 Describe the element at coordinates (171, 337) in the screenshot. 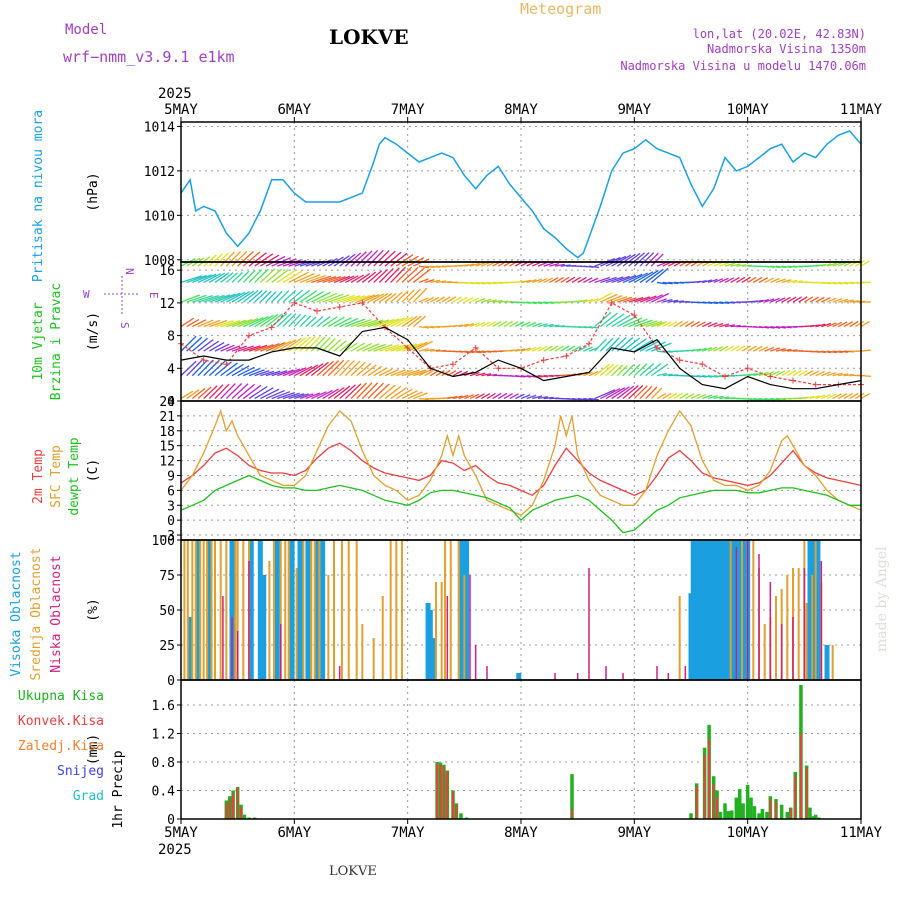

I see `wind-ytick-label: 8` at that location.